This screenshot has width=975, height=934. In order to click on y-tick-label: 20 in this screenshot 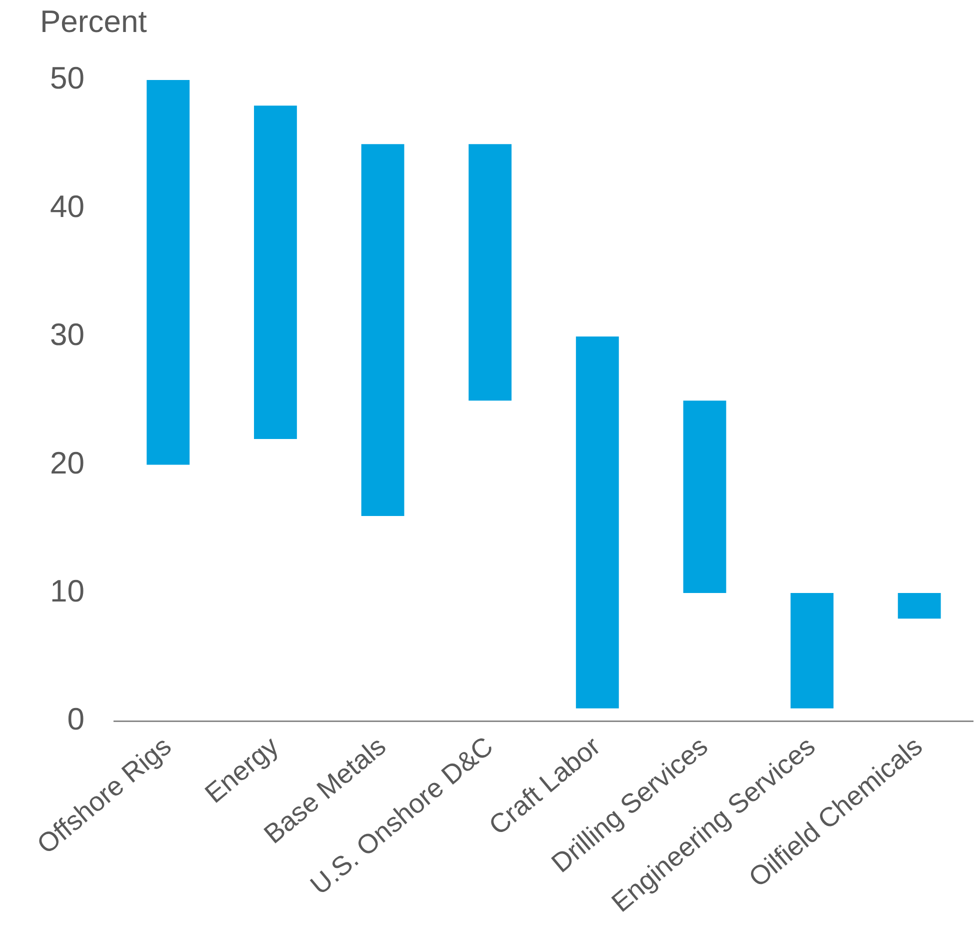, I will do `click(67, 462)`.